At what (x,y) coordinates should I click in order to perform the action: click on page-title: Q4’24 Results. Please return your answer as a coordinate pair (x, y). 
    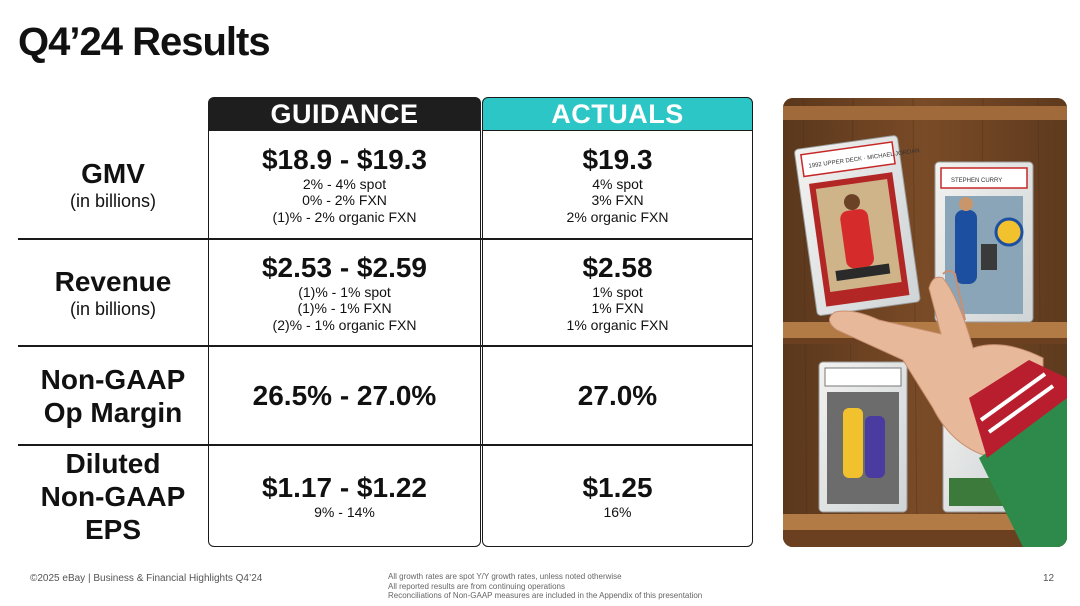
    Looking at the image, I should click on (144, 42).